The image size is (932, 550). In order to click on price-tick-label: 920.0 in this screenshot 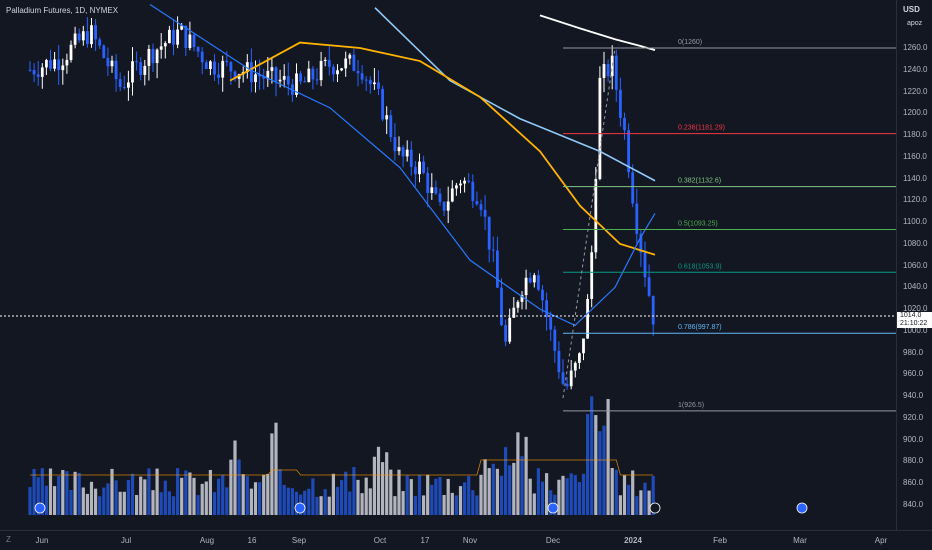, I will do `click(913, 417)`.